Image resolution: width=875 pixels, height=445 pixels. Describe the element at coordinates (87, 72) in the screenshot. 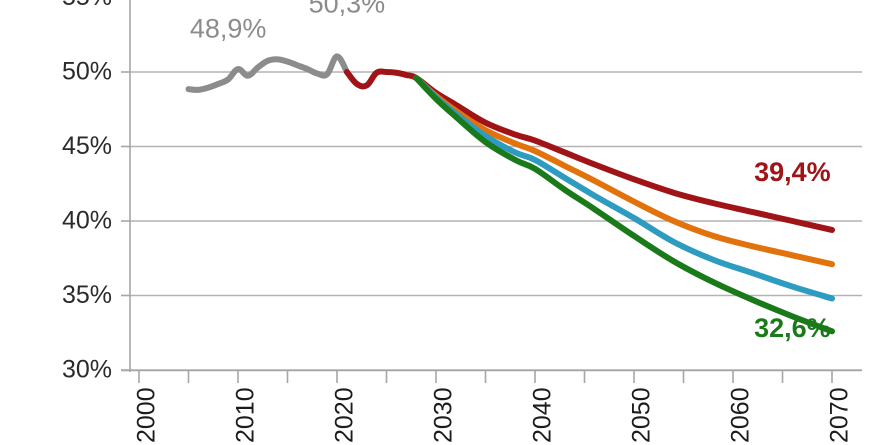

I see `y-axis-tick-label: 50%` at that location.